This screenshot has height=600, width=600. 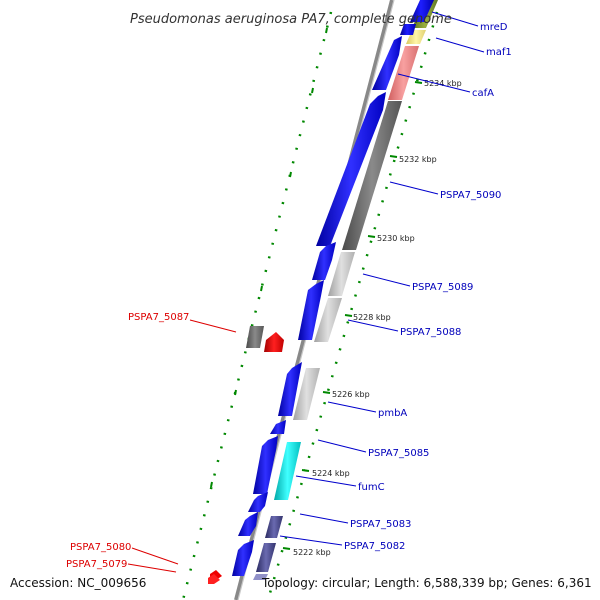 What do you see at coordinates (418, 159) in the screenshot?
I see `tick-label: 5232 kbp` at bounding box center [418, 159].